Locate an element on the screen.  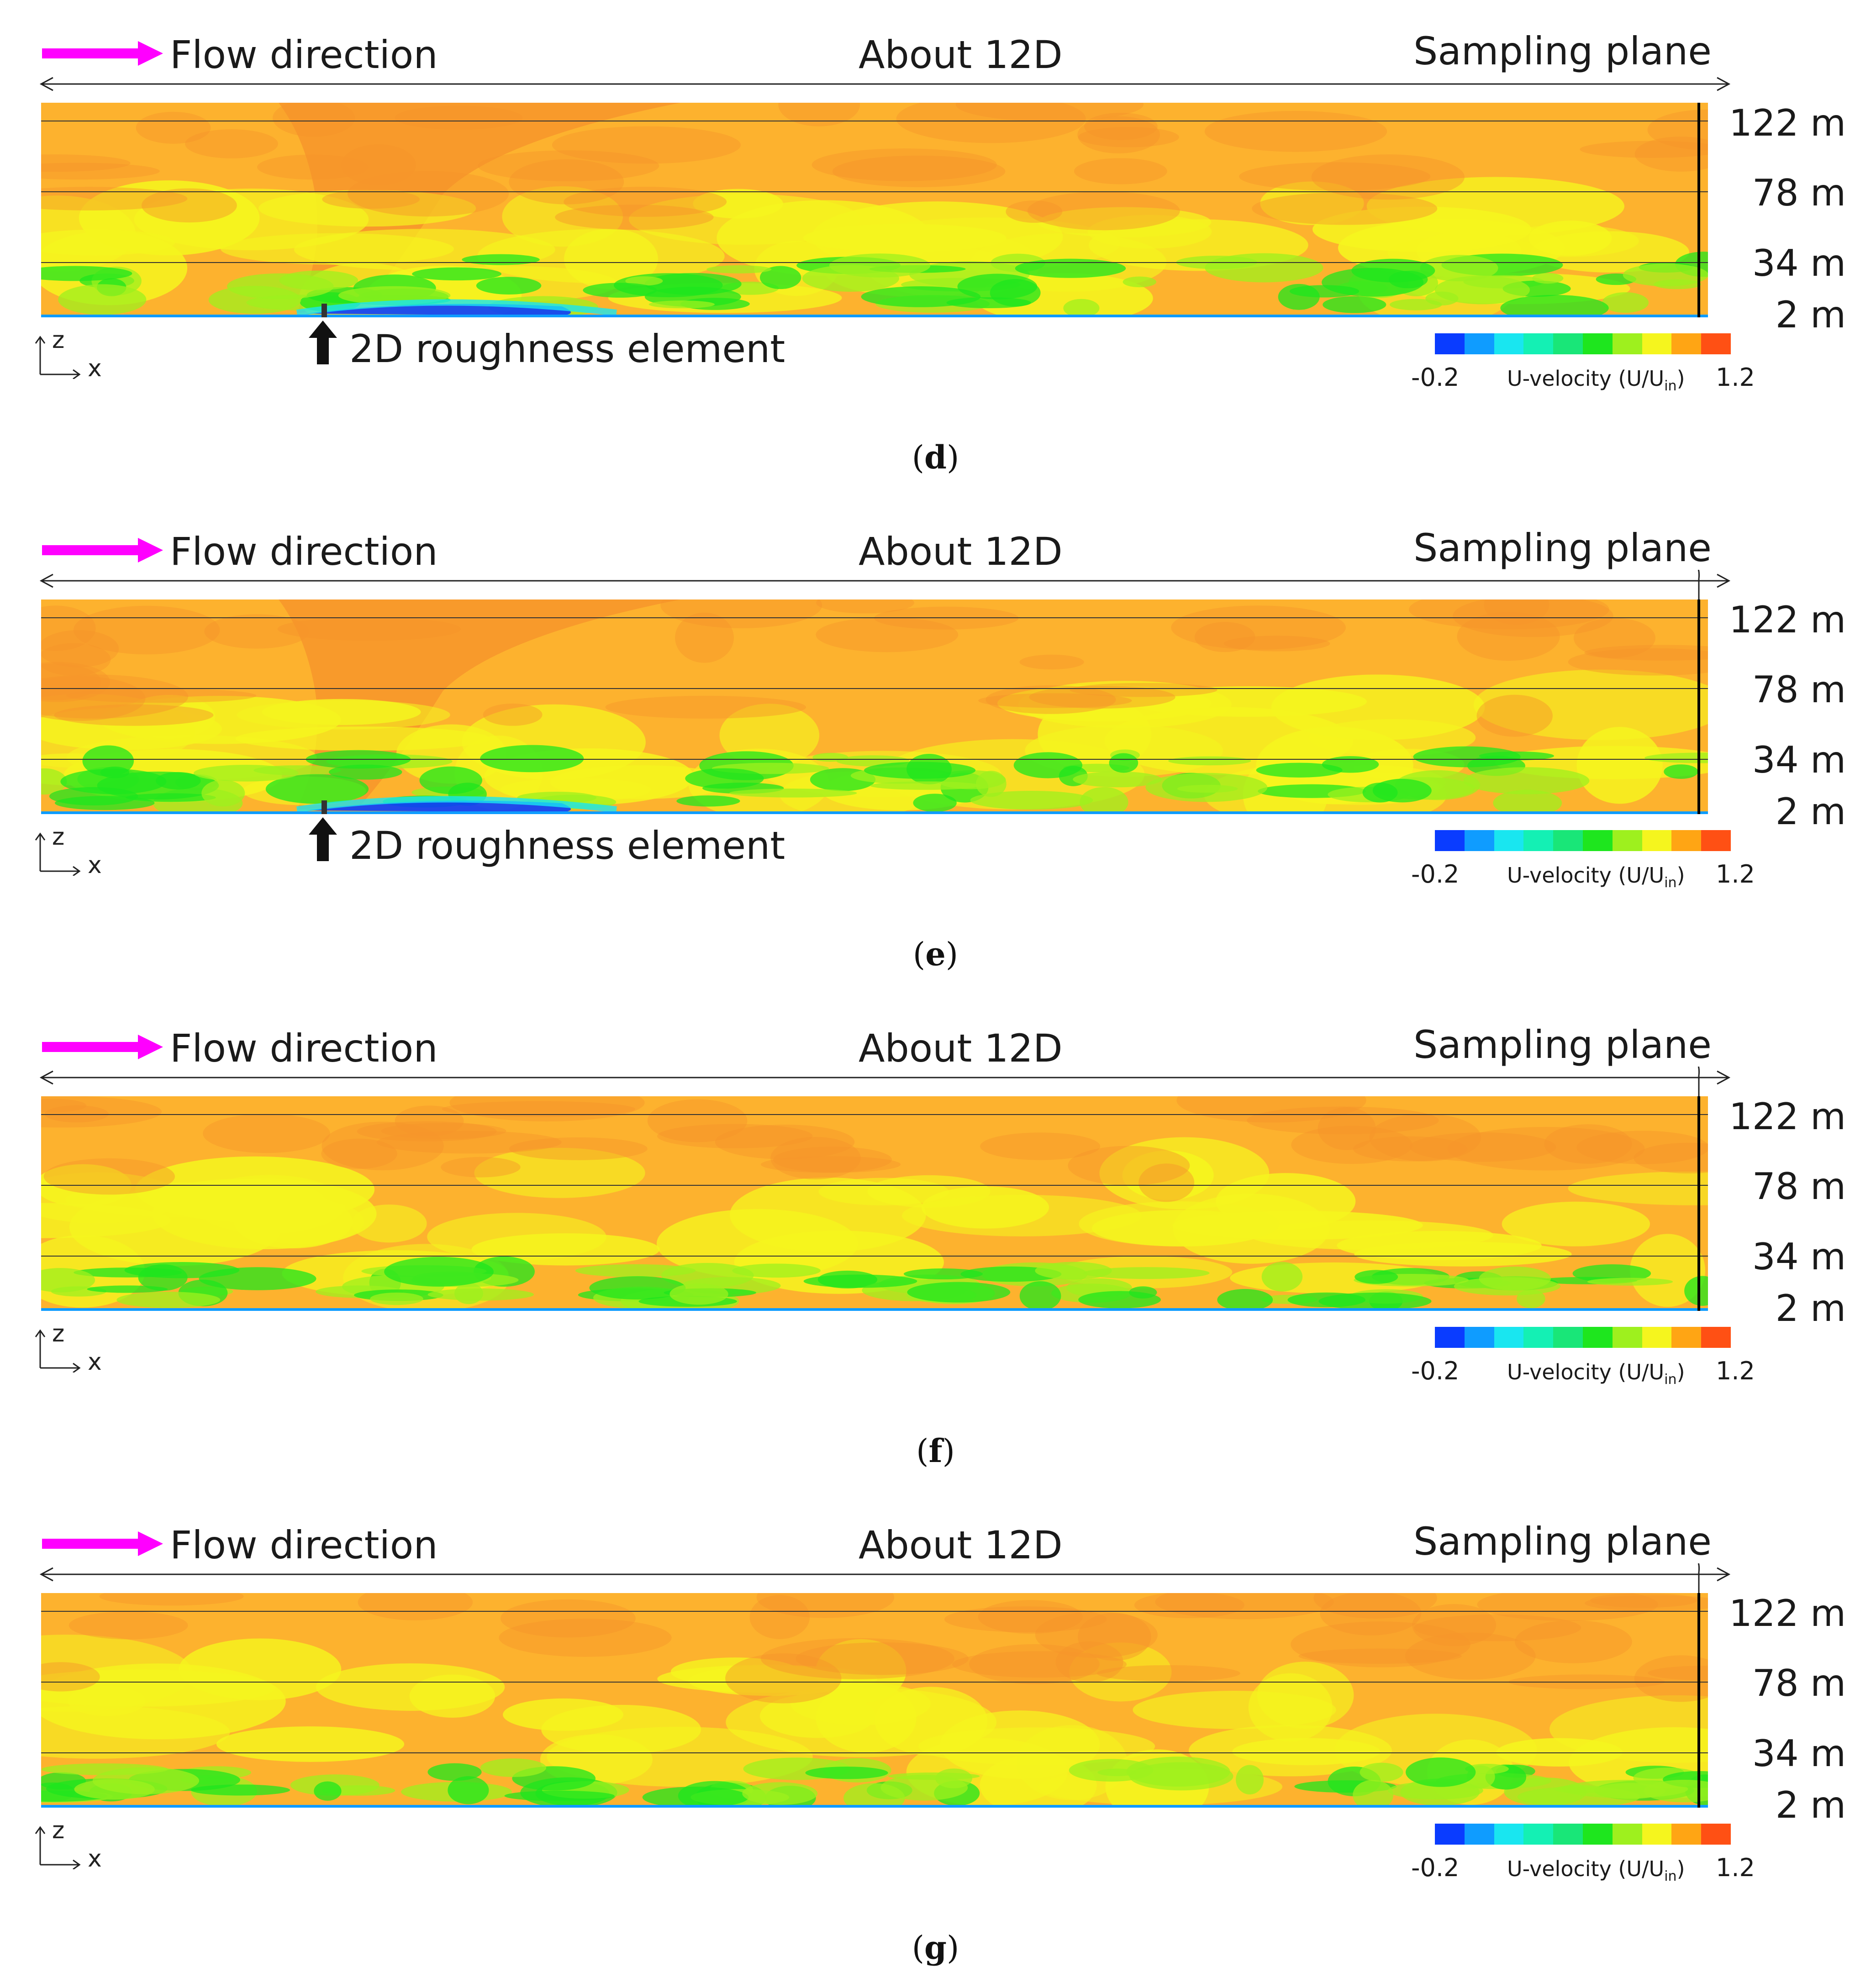
panel-caption-letter: e is located at coordinates (935, 954).